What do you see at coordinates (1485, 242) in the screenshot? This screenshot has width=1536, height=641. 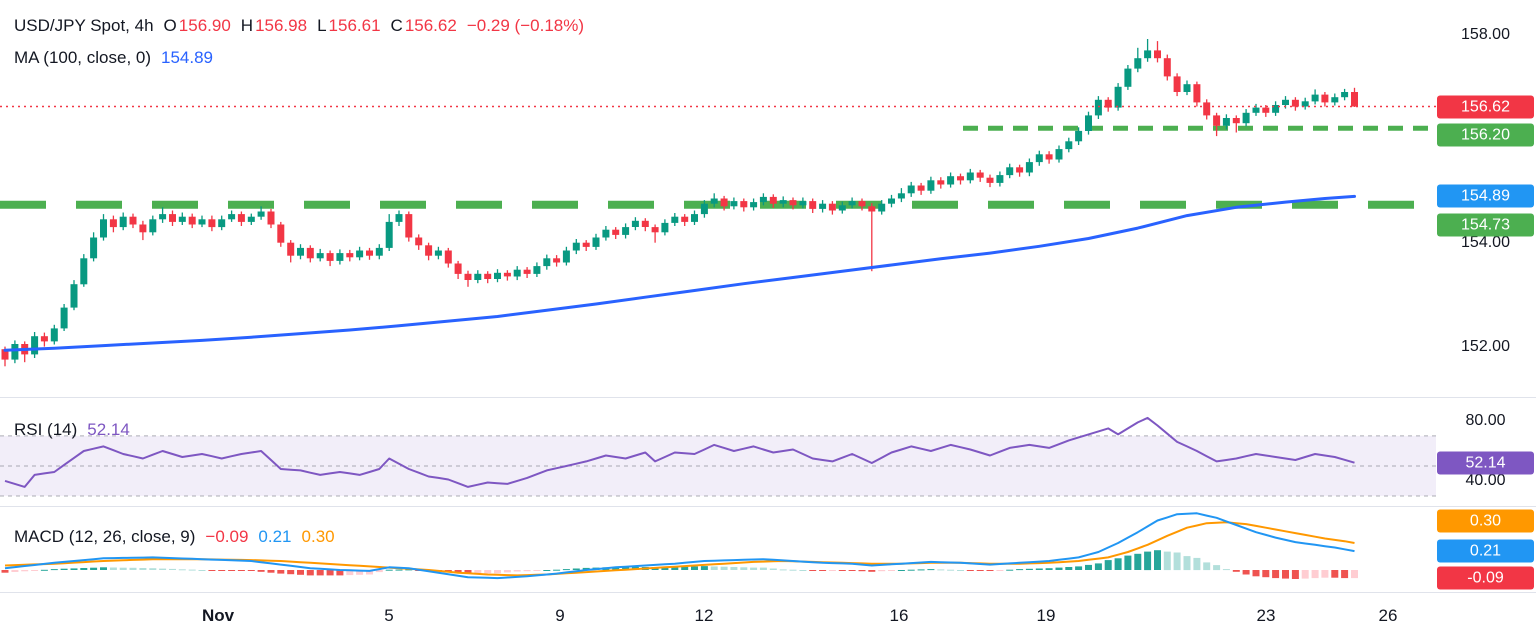 I see `price-axis-label: 154.00` at bounding box center [1485, 242].